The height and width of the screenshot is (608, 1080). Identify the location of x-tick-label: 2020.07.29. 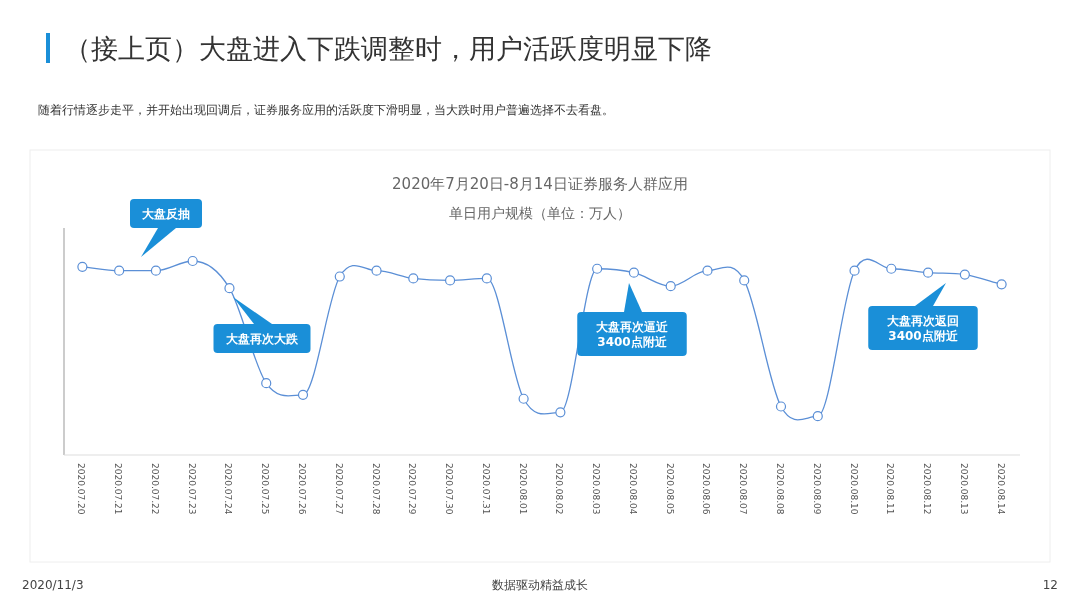
(412, 489).